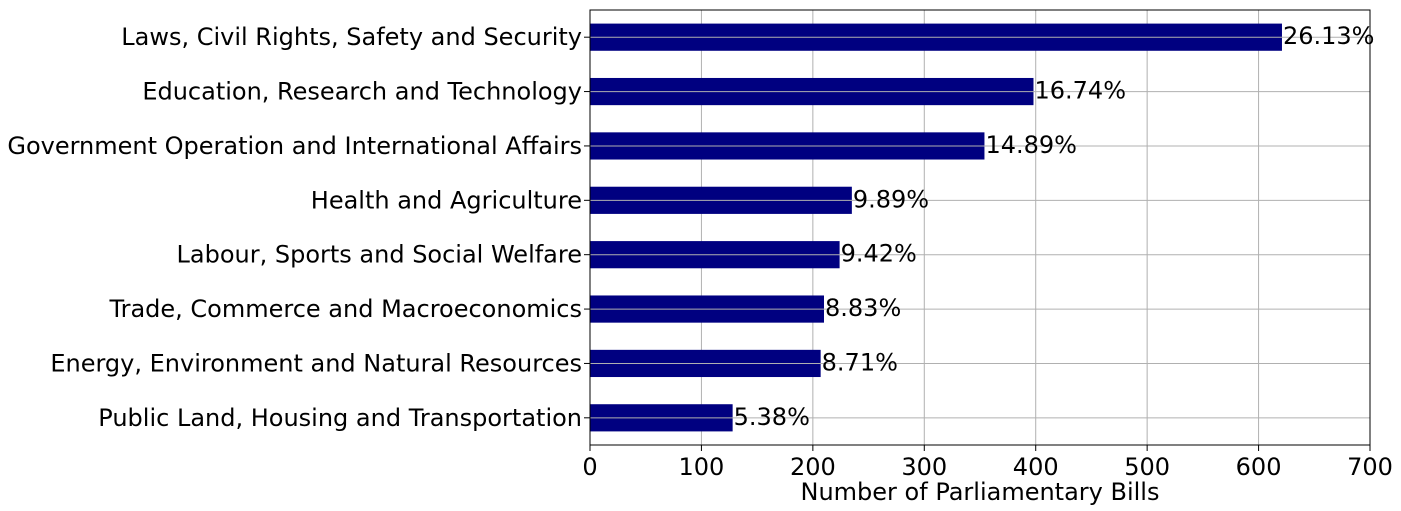 The width and height of the screenshot is (1401, 511). Describe the element at coordinates (772, 417) in the screenshot. I see `data-label: 5.38%` at that location.